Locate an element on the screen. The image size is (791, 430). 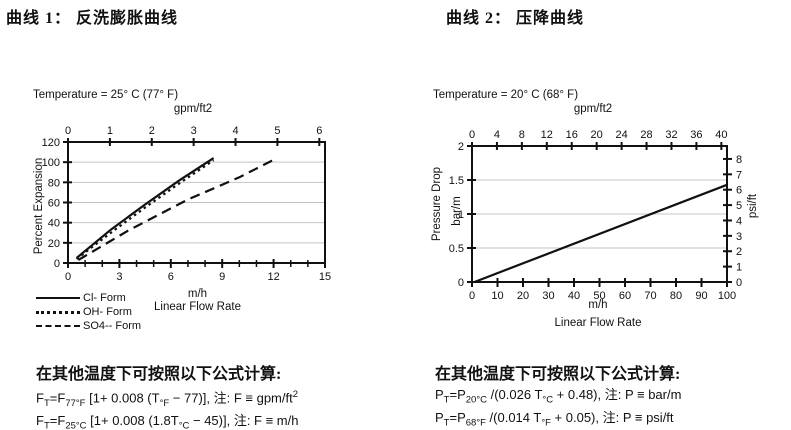
chart1-x-label: Linear Flow Rate is located at coordinates (197, 307).